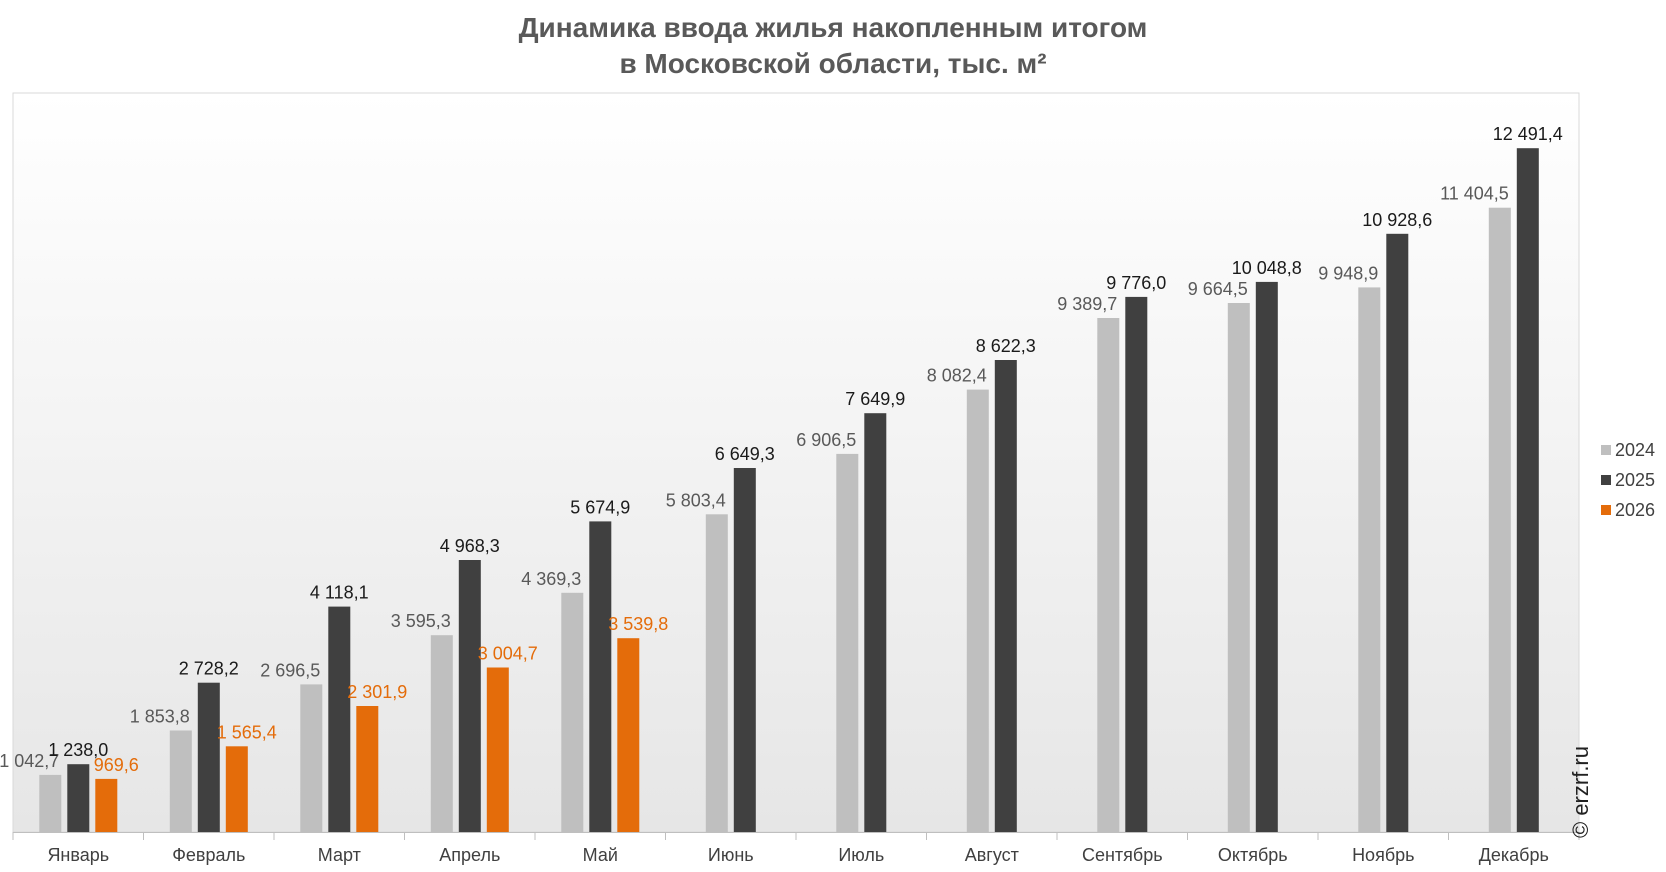 The width and height of the screenshot is (1666, 872). I want to click on data-label-2024-1: 1 853,8, so click(160, 717).